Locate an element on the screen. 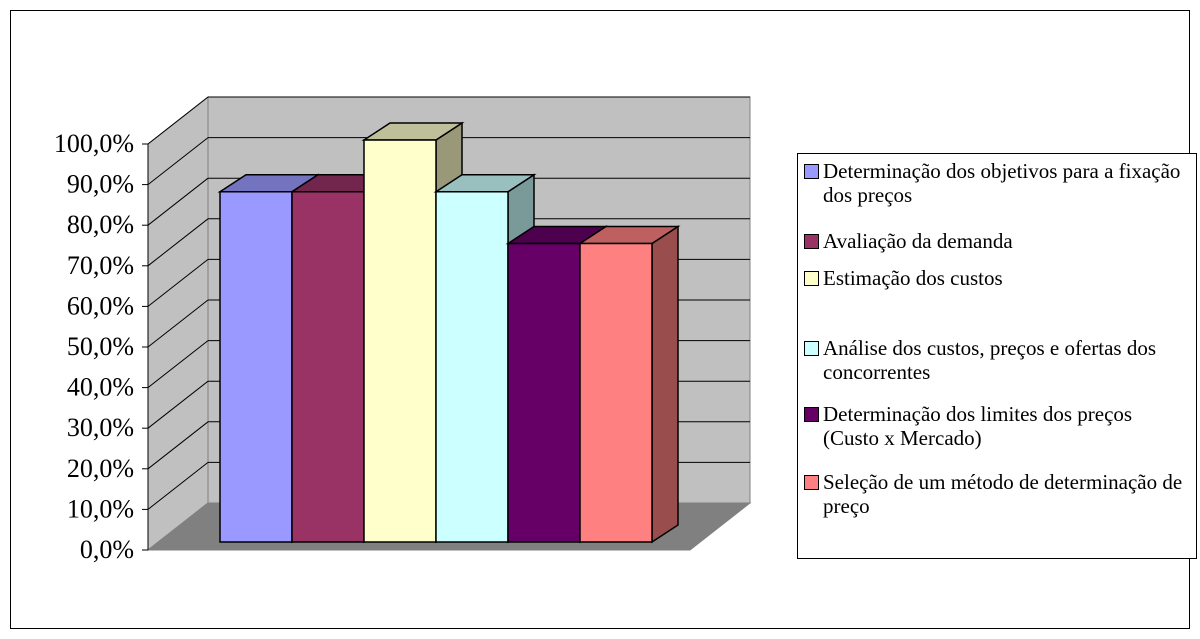 The image size is (1200, 639). y-tick-label: 30,0% is located at coordinates (100, 427).